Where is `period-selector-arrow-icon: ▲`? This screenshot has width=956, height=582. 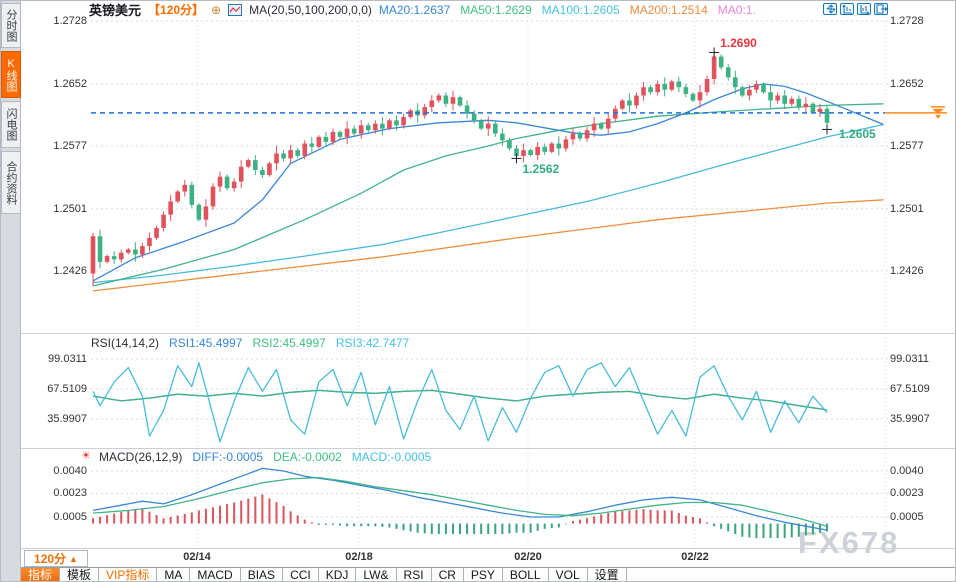 period-selector-arrow-icon: ▲ is located at coordinates (73, 558).